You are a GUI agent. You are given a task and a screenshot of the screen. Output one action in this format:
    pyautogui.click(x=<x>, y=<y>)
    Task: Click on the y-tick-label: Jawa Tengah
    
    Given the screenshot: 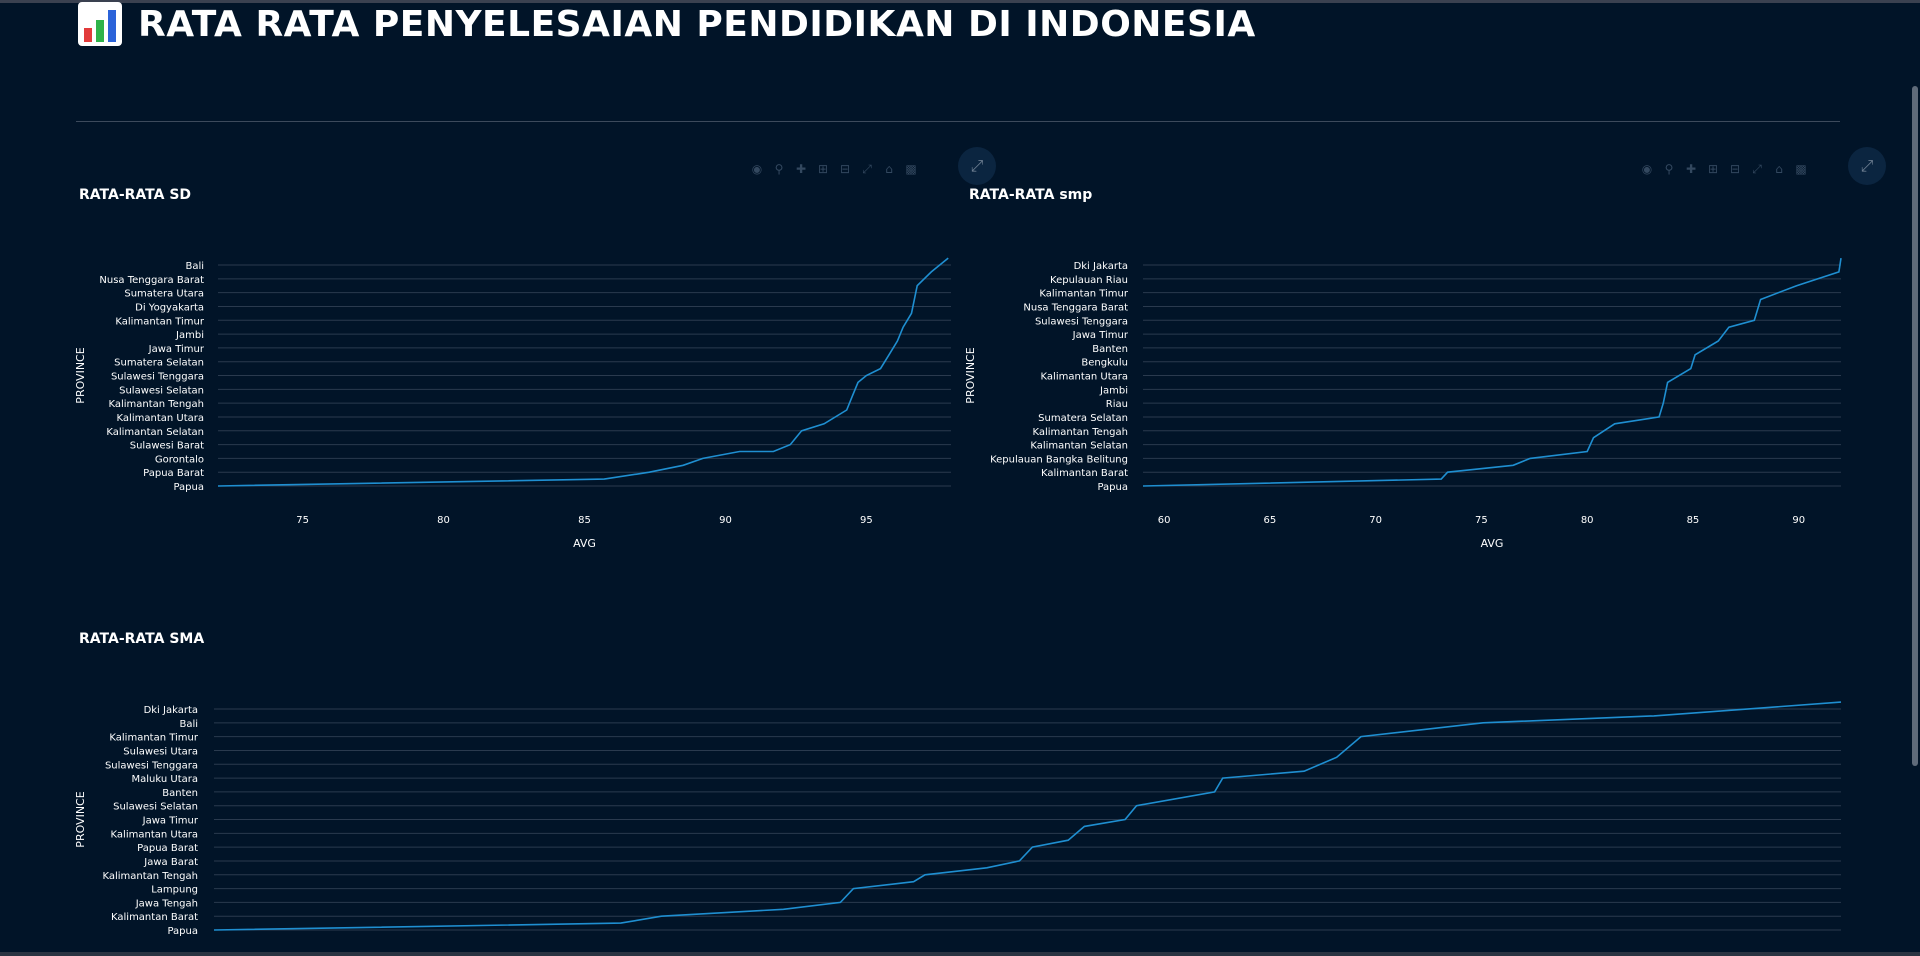 What is the action you would take?
    pyautogui.click(x=166, y=903)
    